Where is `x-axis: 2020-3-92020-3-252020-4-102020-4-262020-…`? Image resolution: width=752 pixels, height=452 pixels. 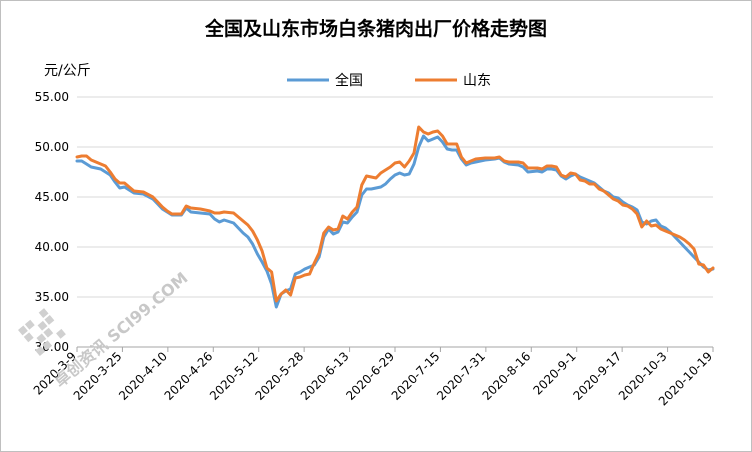 x-axis: 2020-3-92020-3-252020-4-102020-4-262020-… is located at coordinates (373, 377).